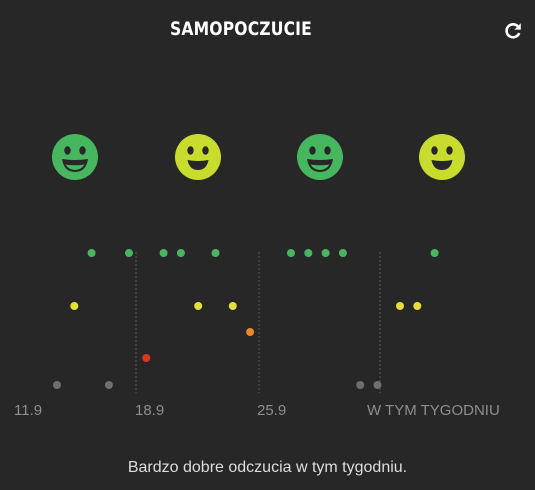  I want to click on refresh-button, so click(513, 31).